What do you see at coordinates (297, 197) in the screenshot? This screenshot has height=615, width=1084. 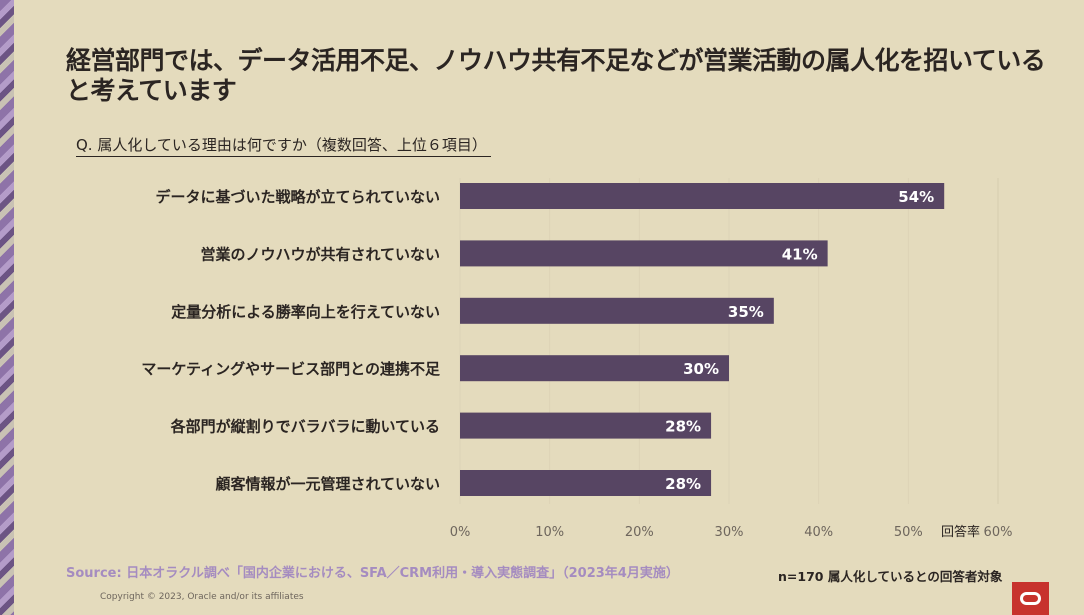 I see `category-label: データに基づいた戦略が立てられていない` at bounding box center [297, 197].